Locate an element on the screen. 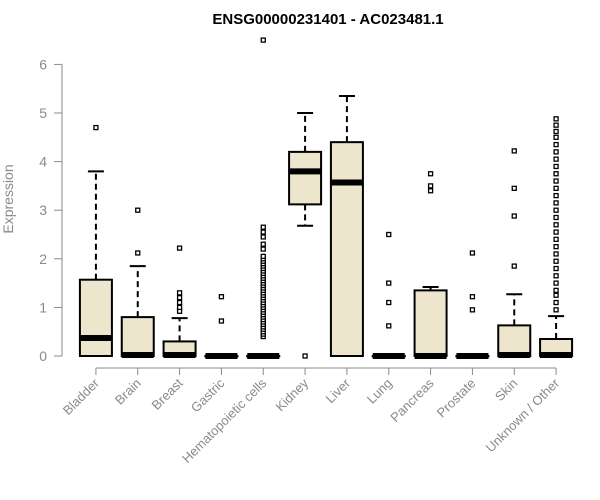 The height and width of the screenshot is (500, 600). y-tick-label: 3 is located at coordinates (43, 210).